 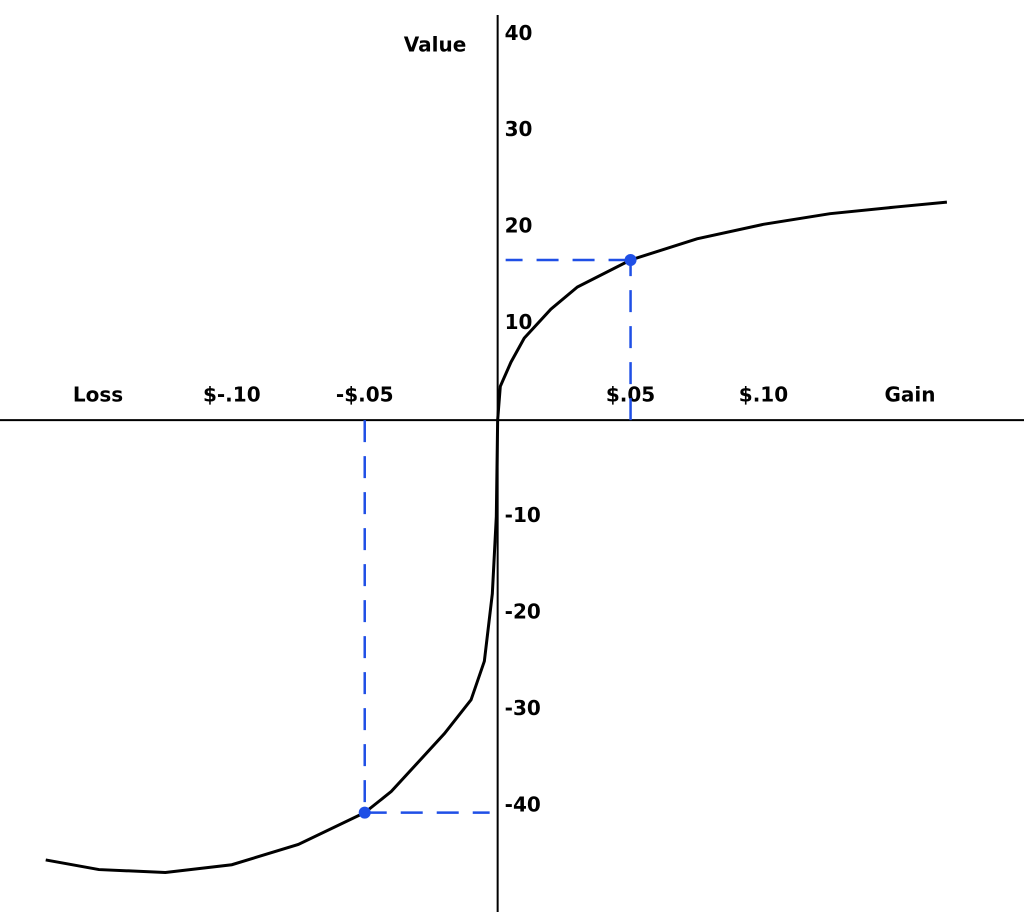 What do you see at coordinates (763, 395) in the screenshot?
I see `x-tick-label: $.10` at bounding box center [763, 395].